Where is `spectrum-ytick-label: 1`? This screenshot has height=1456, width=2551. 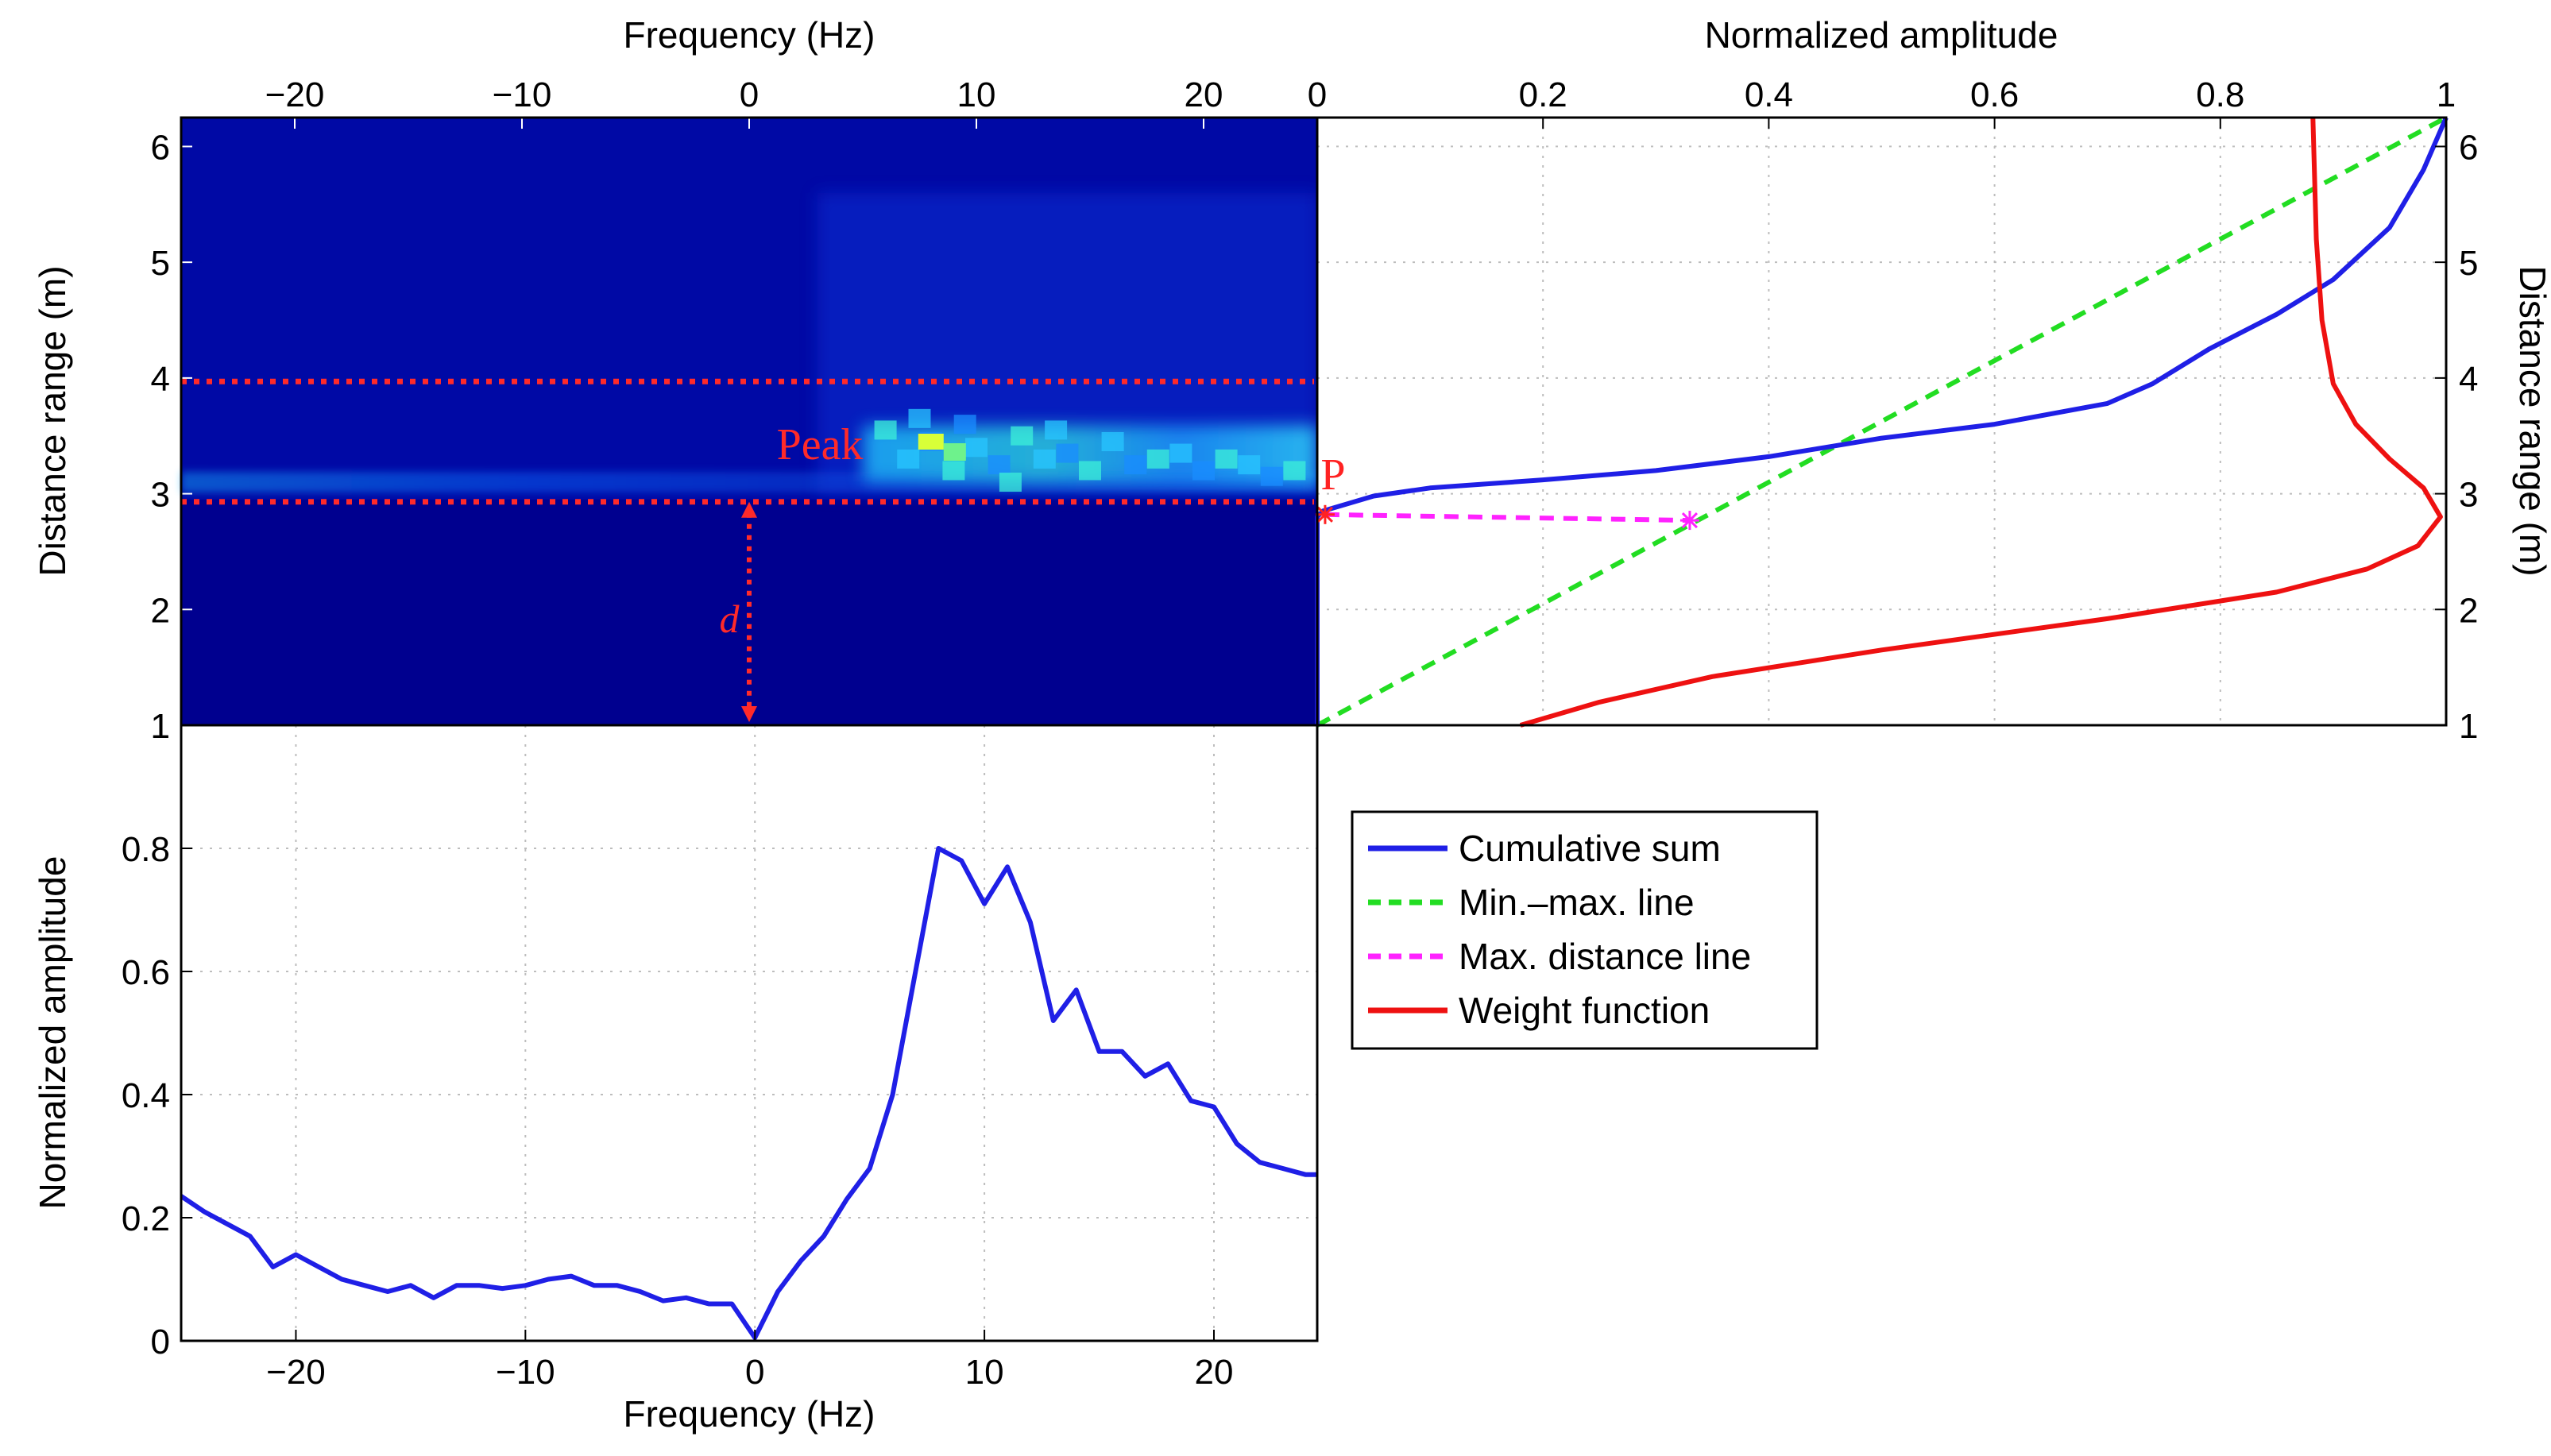
spectrum-ytick-label: 1 is located at coordinates (160, 726).